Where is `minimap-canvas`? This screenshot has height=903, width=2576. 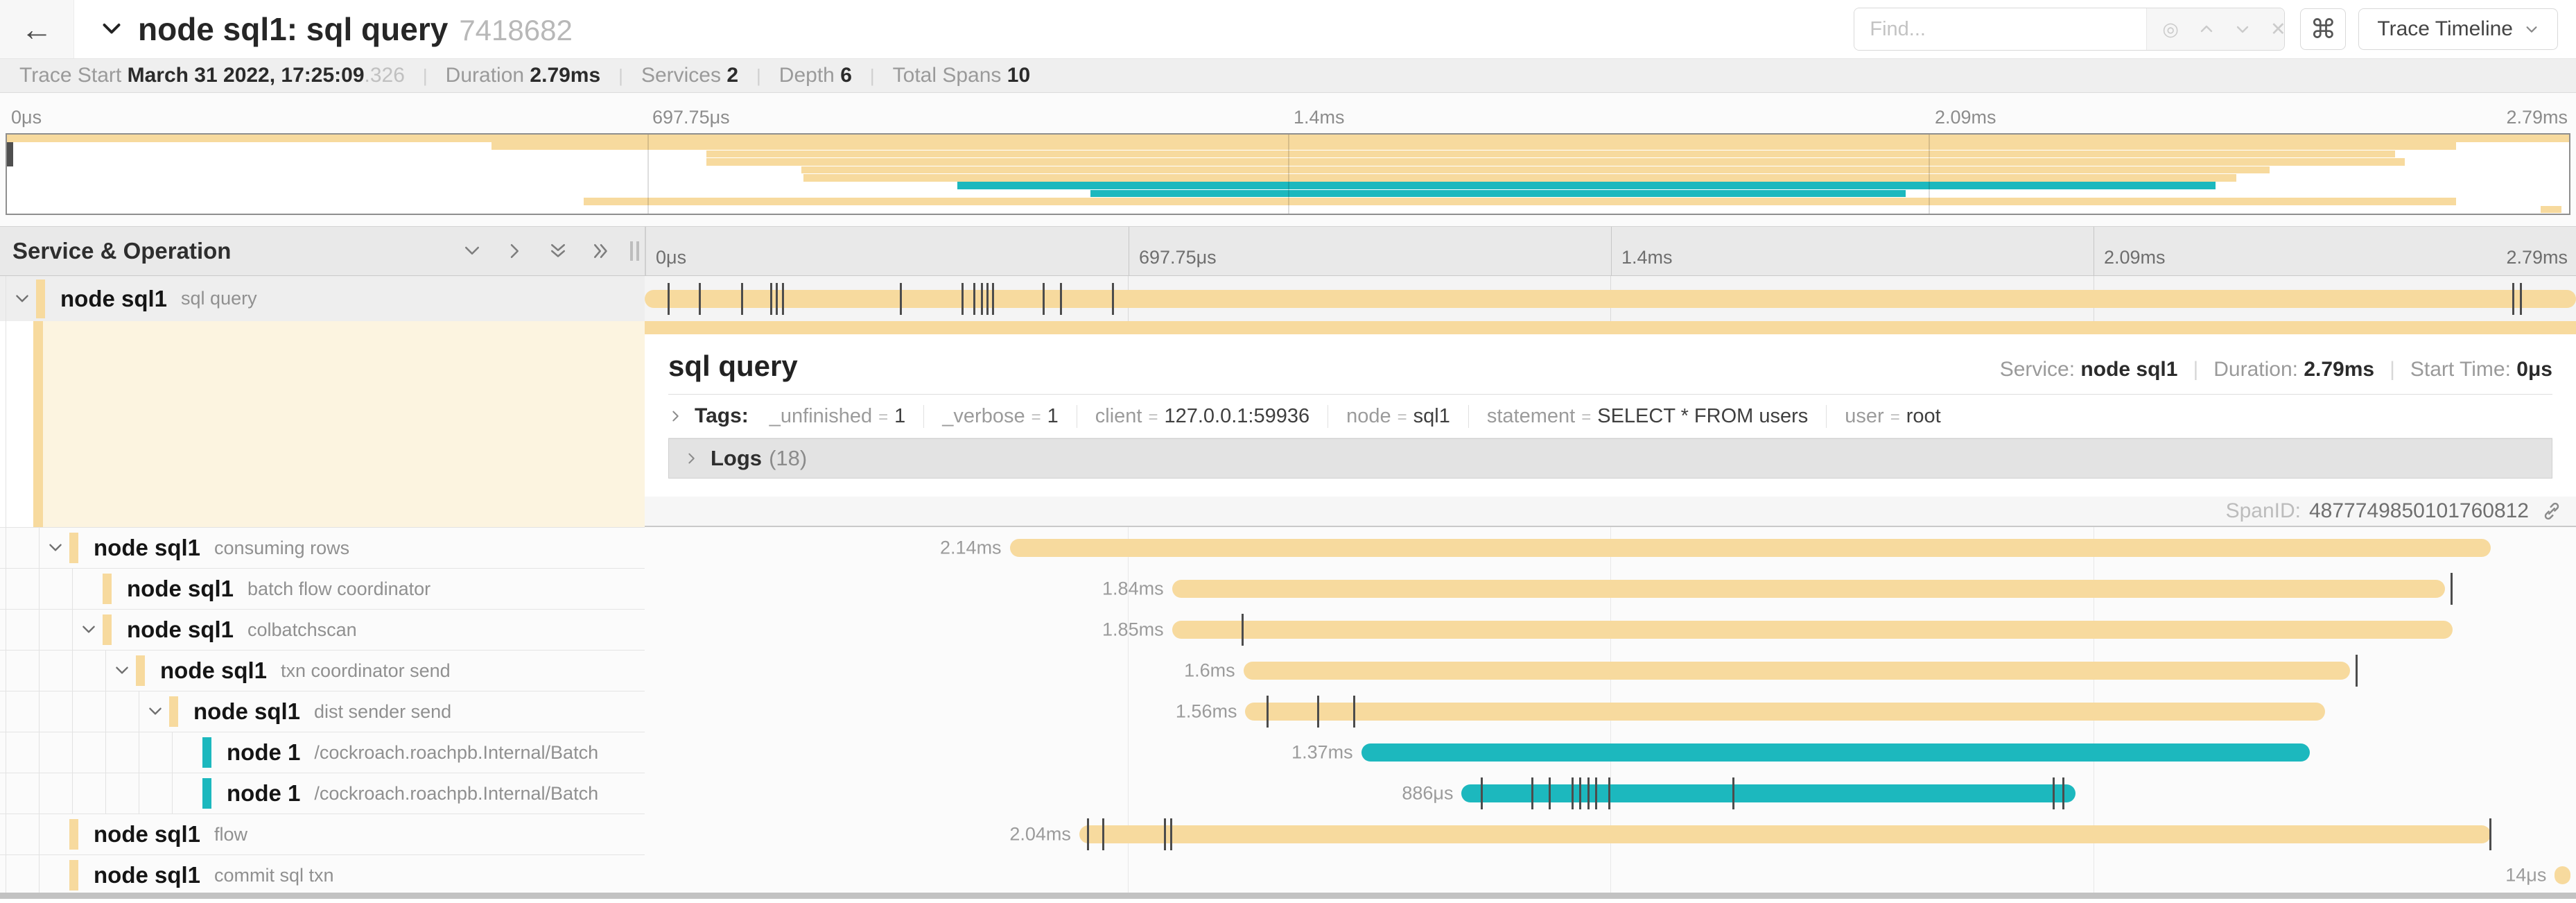
minimap-canvas is located at coordinates (1288, 174).